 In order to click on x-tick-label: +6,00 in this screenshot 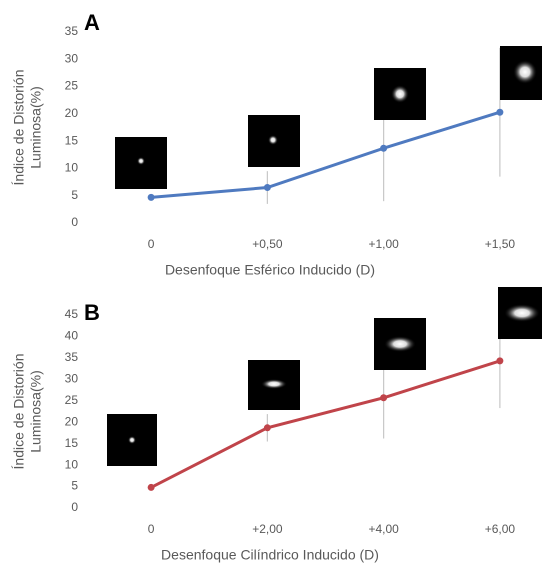, I will do `click(500, 529)`.